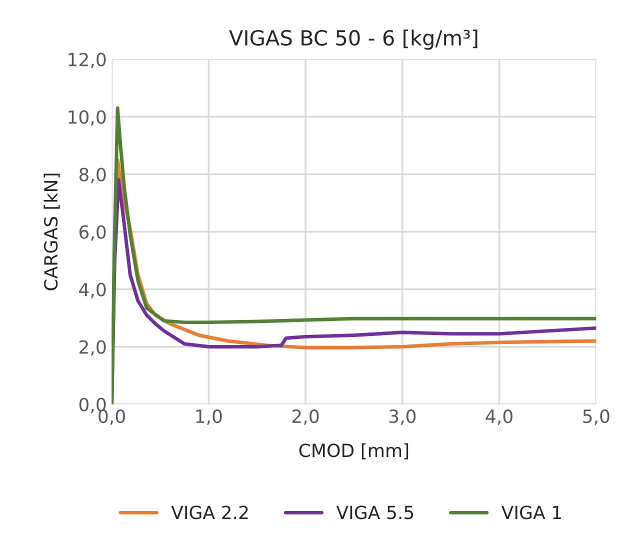  Describe the element at coordinates (375, 513) in the screenshot. I see `legend-label: VIGA 5.5` at that location.